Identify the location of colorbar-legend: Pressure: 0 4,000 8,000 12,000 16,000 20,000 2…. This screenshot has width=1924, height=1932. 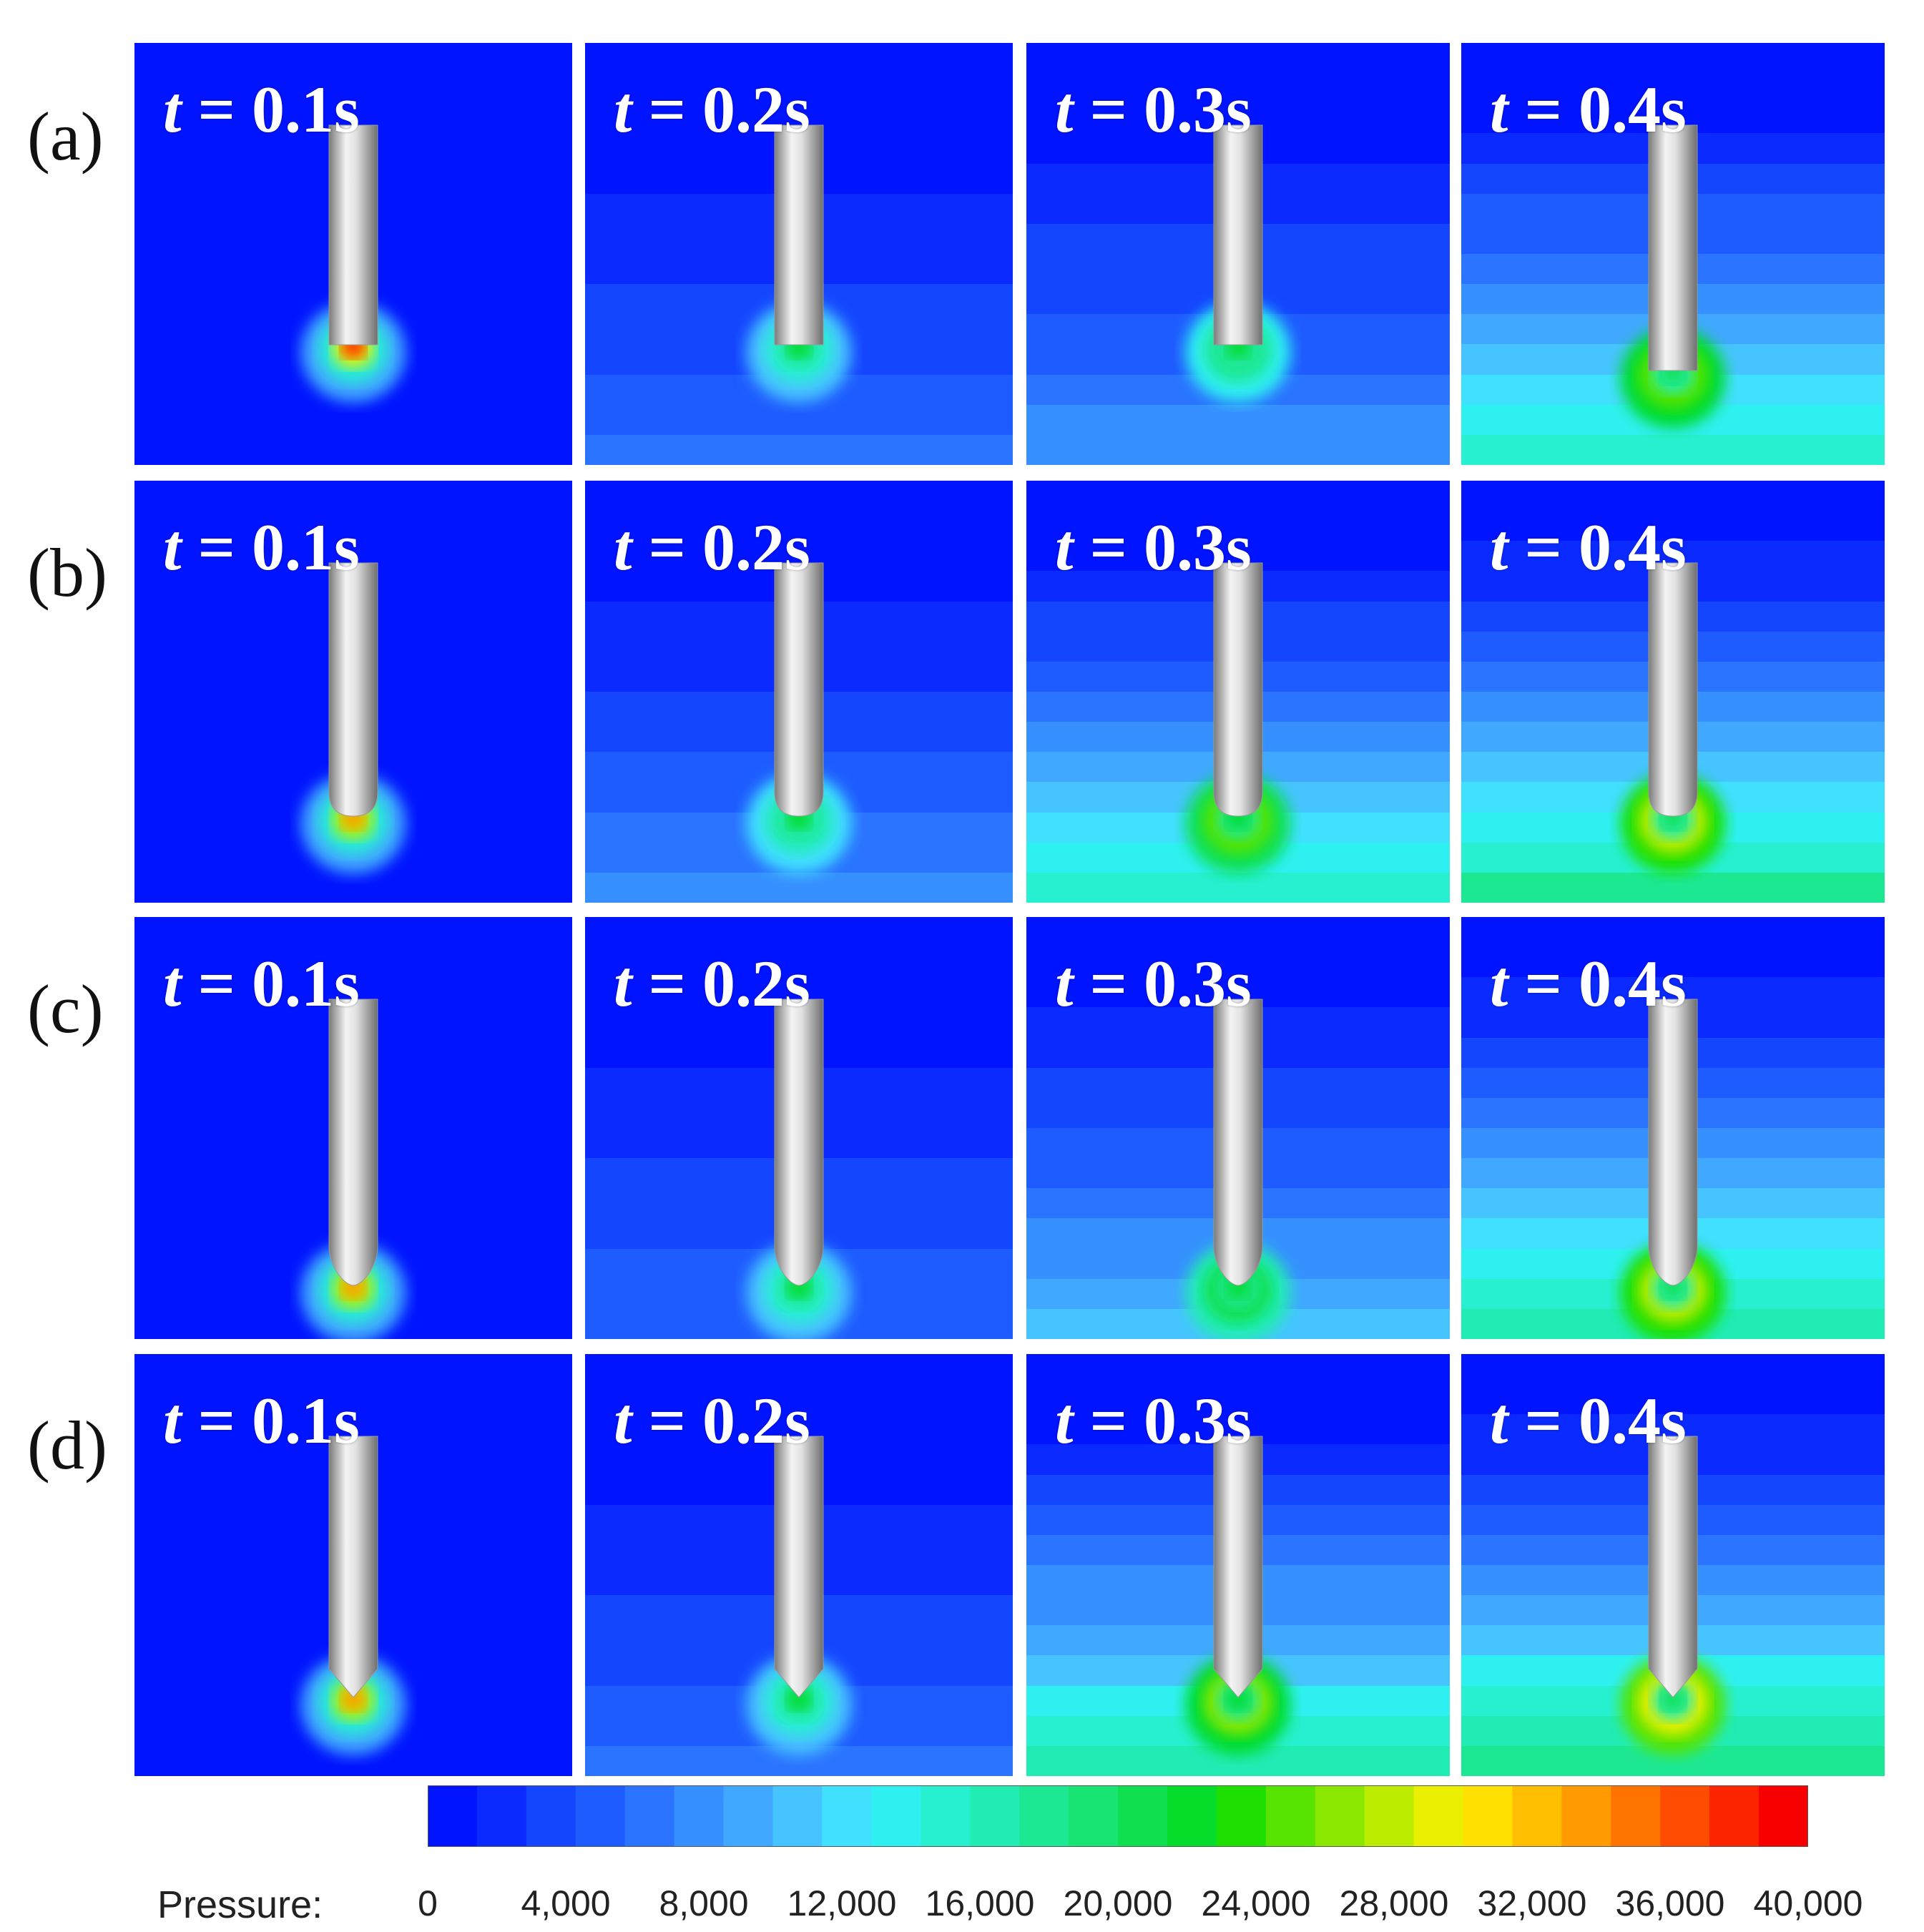
(1015, 1853).